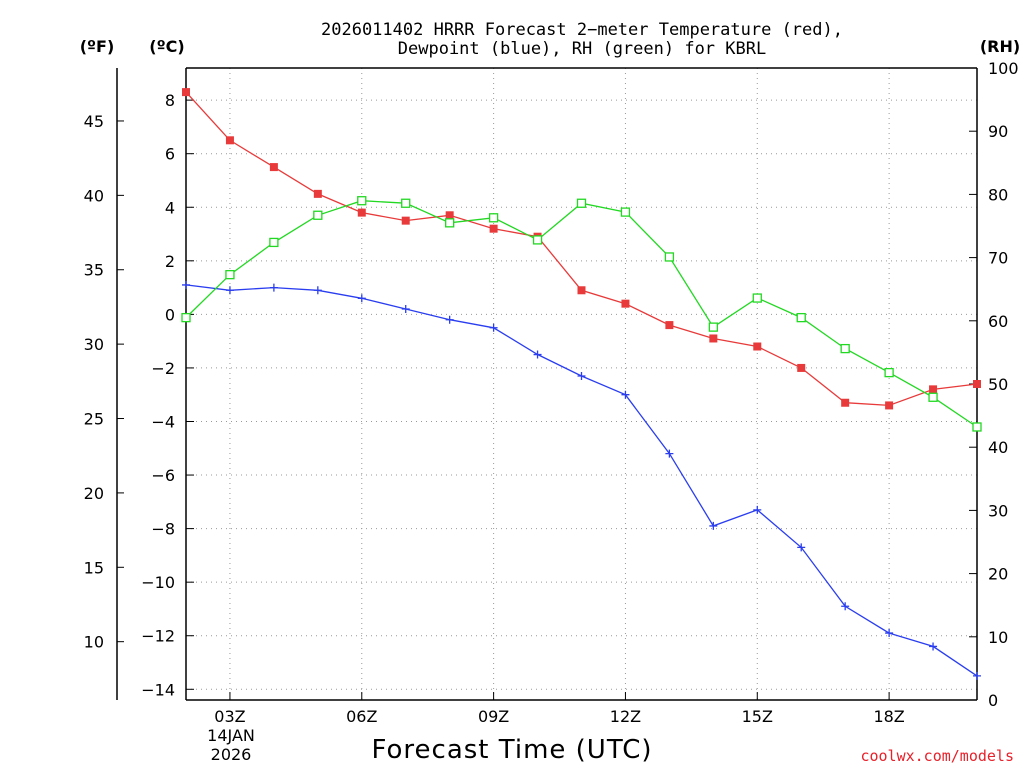 The image size is (1024, 768). Describe the element at coordinates (94, 493) in the screenshot. I see `fahrenheit-tick-label: 20` at that location.